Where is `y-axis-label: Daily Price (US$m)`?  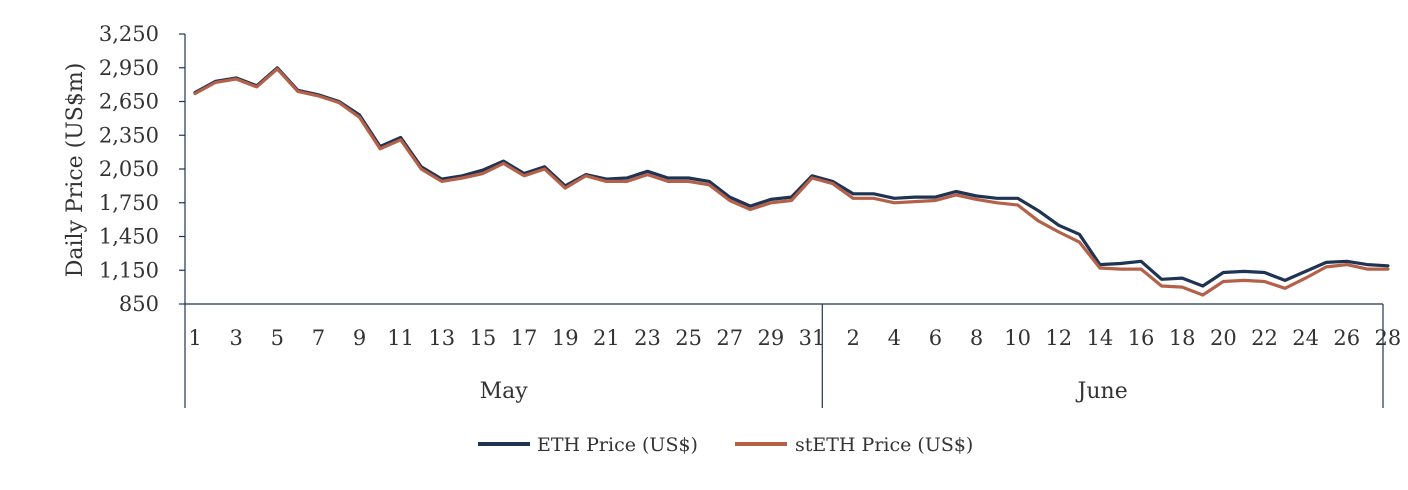 y-axis-label: Daily Price (US$m) is located at coordinates (75, 170).